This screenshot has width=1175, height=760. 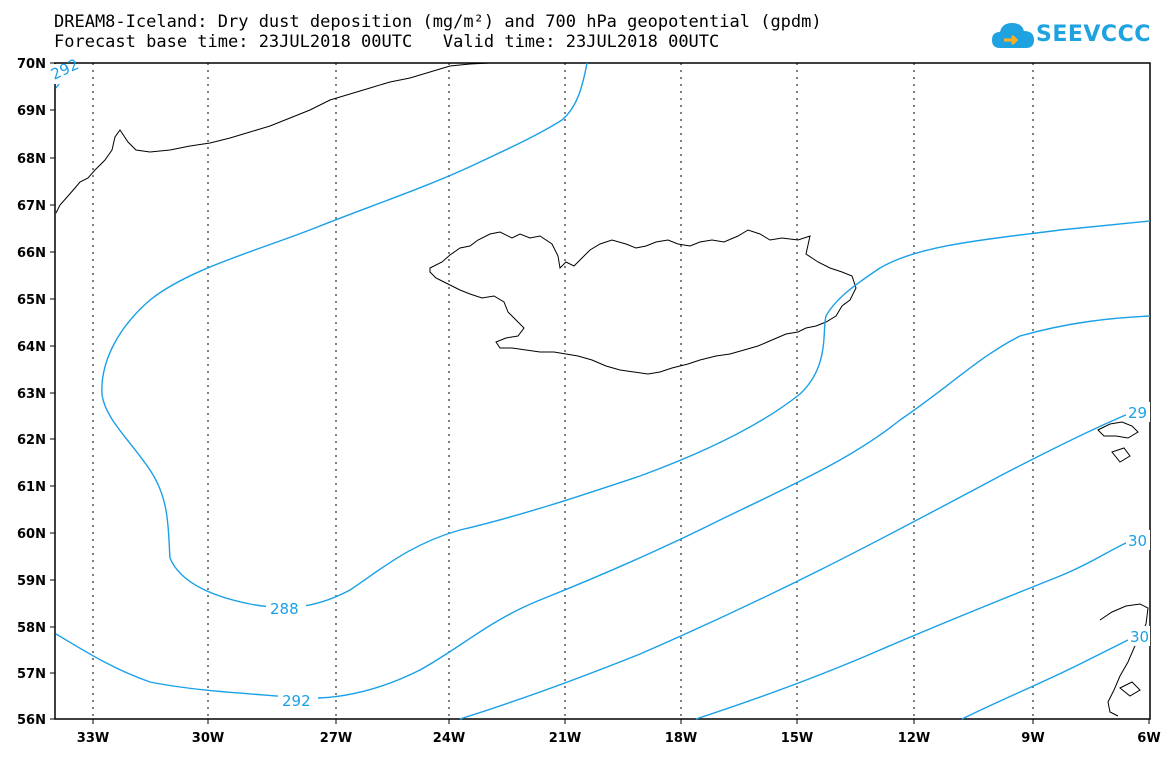 What do you see at coordinates (336, 738) in the screenshot?
I see `lon-label-27w: 27W` at bounding box center [336, 738].